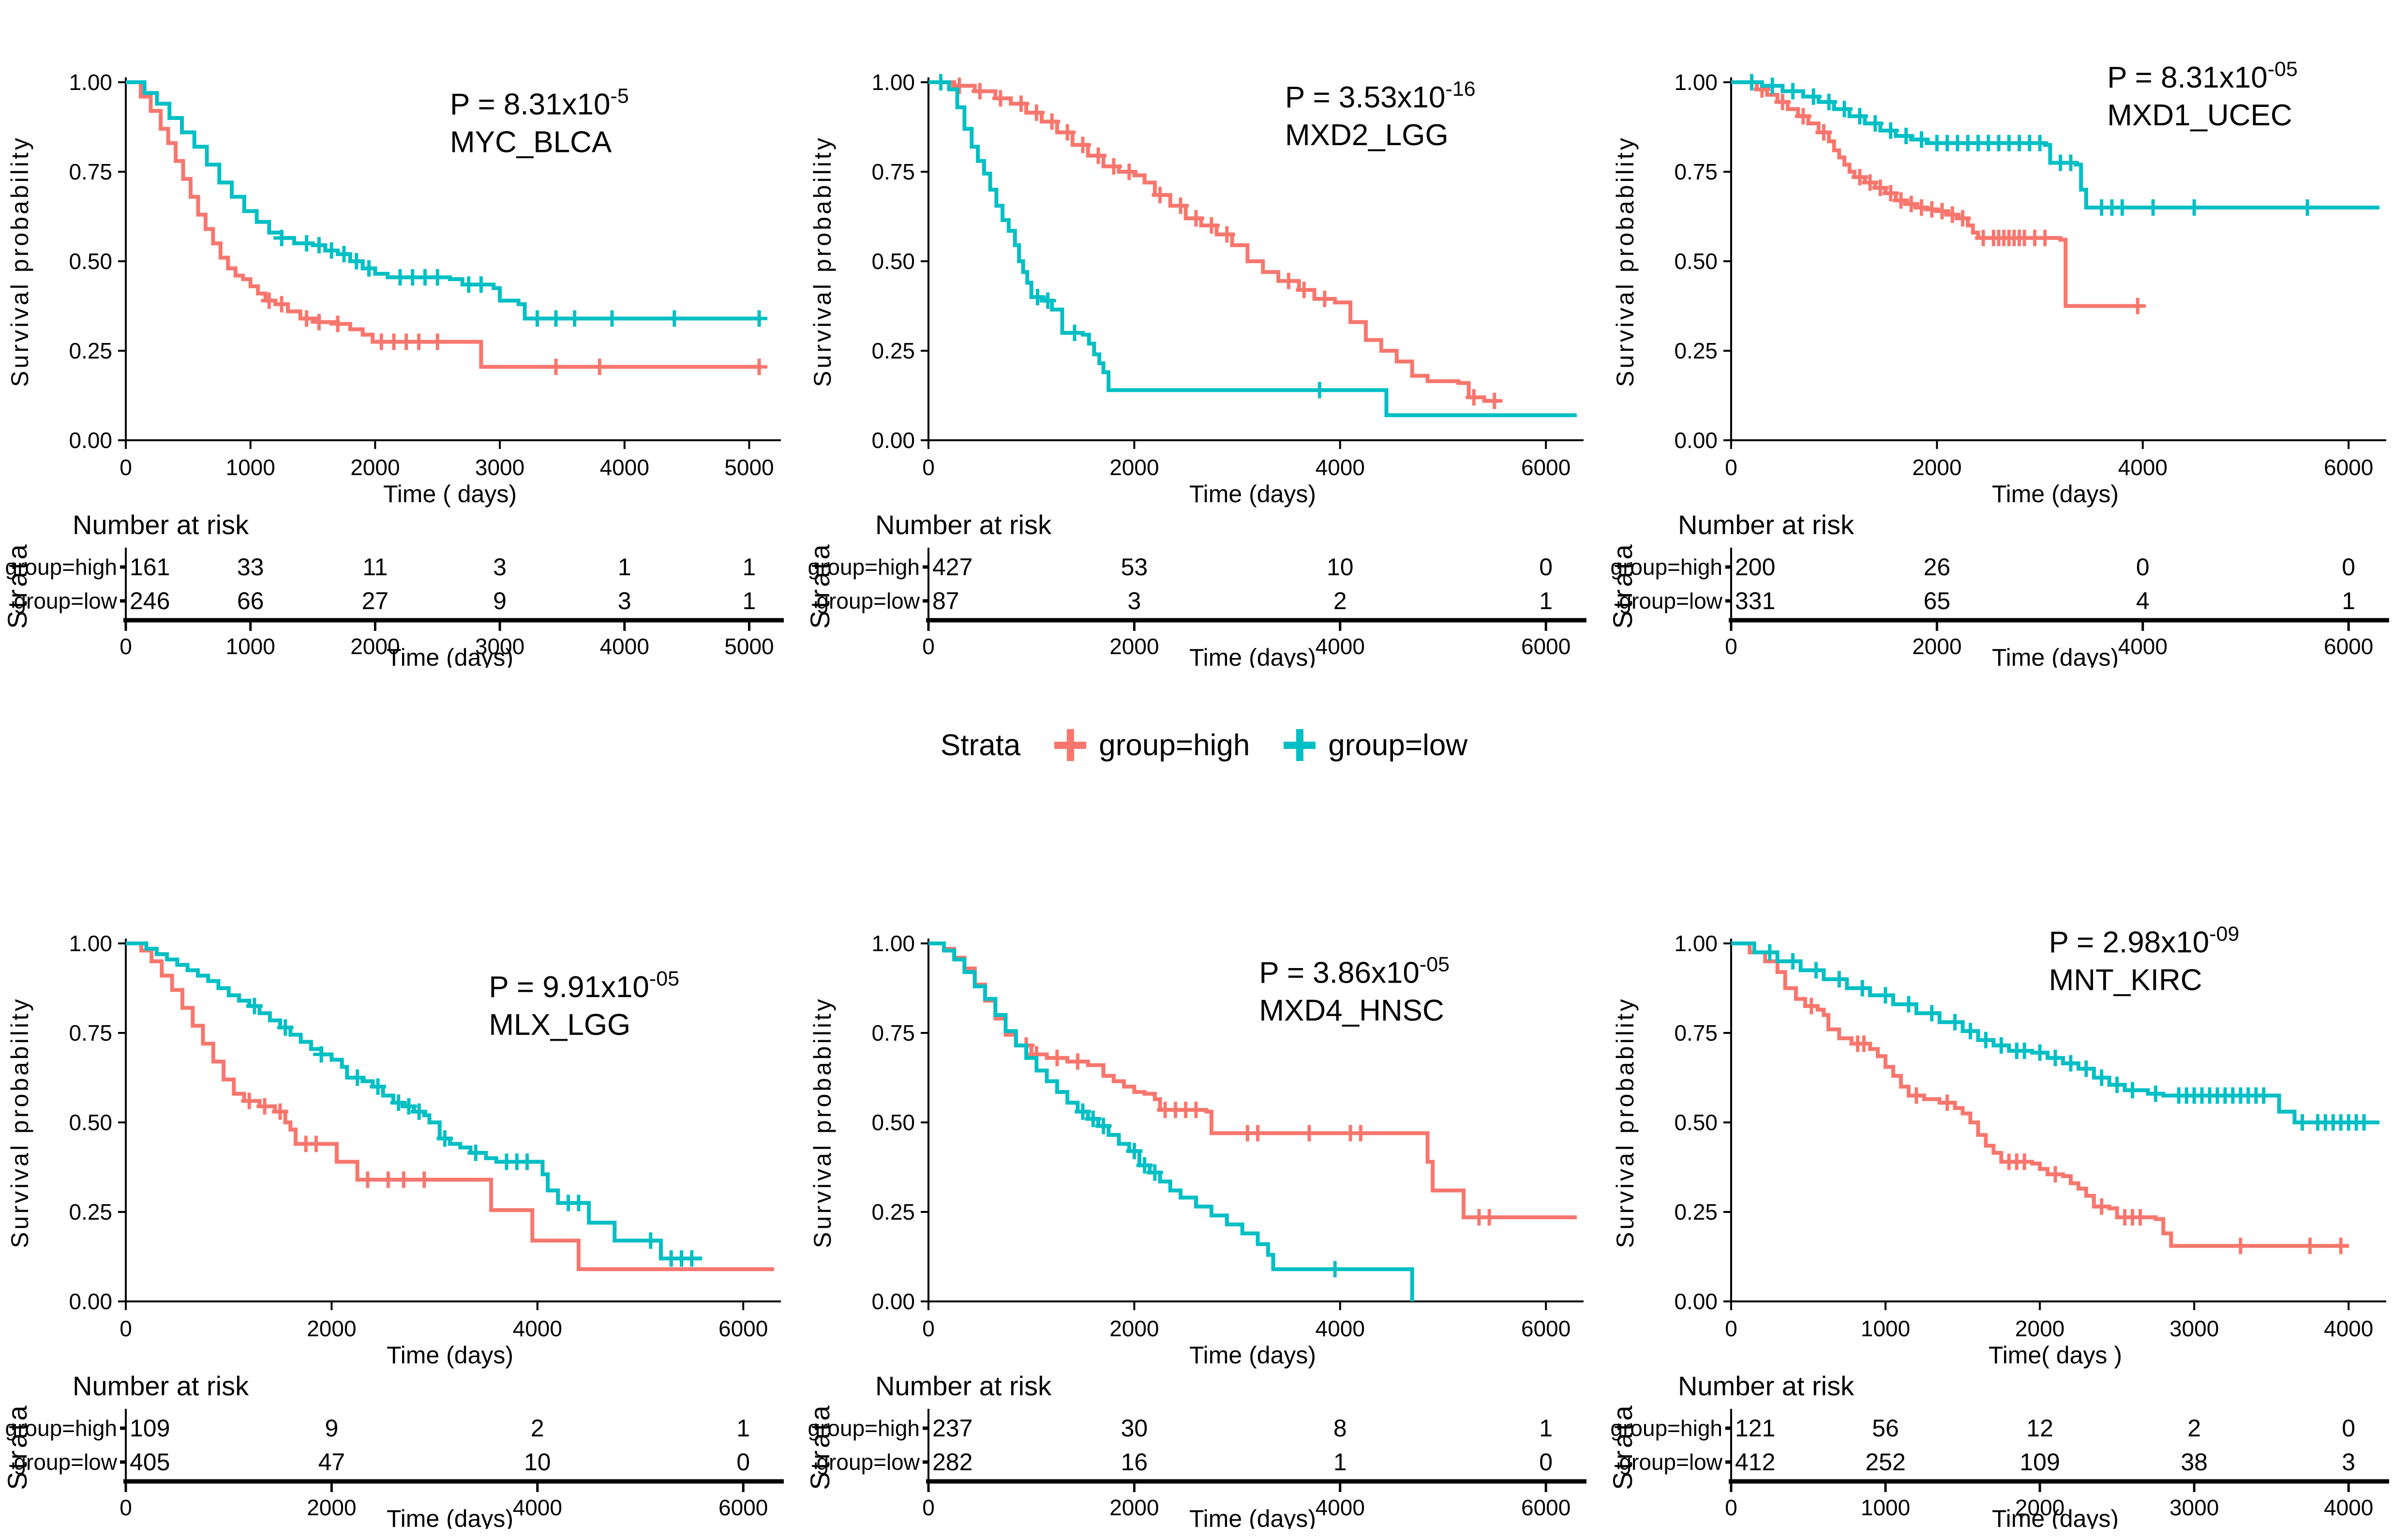  I want to click on km-step-line-high, so click(1252, 1080).